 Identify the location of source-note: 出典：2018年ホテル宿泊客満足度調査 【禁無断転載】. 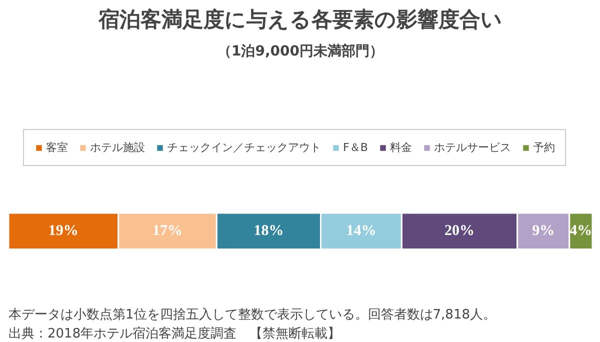
(174, 334).